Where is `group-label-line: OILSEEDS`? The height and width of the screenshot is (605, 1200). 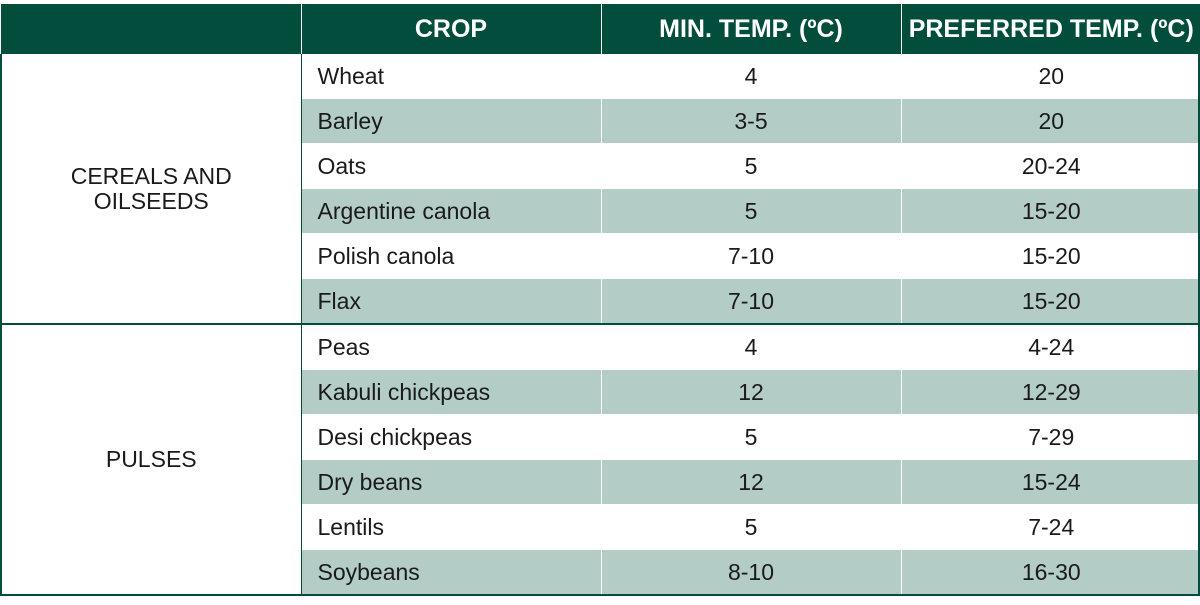
group-label-line: OILSEEDS is located at coordinates (151, 200).